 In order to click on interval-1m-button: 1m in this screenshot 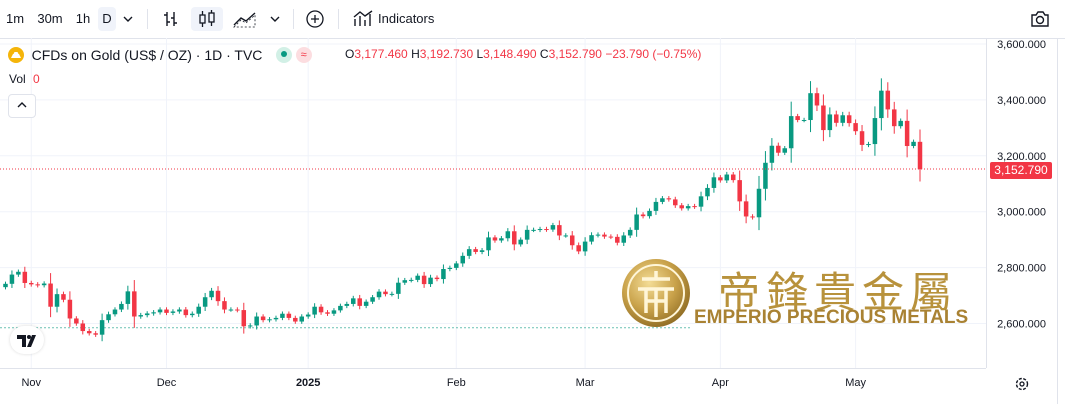, I will do `click(15, 18)`.